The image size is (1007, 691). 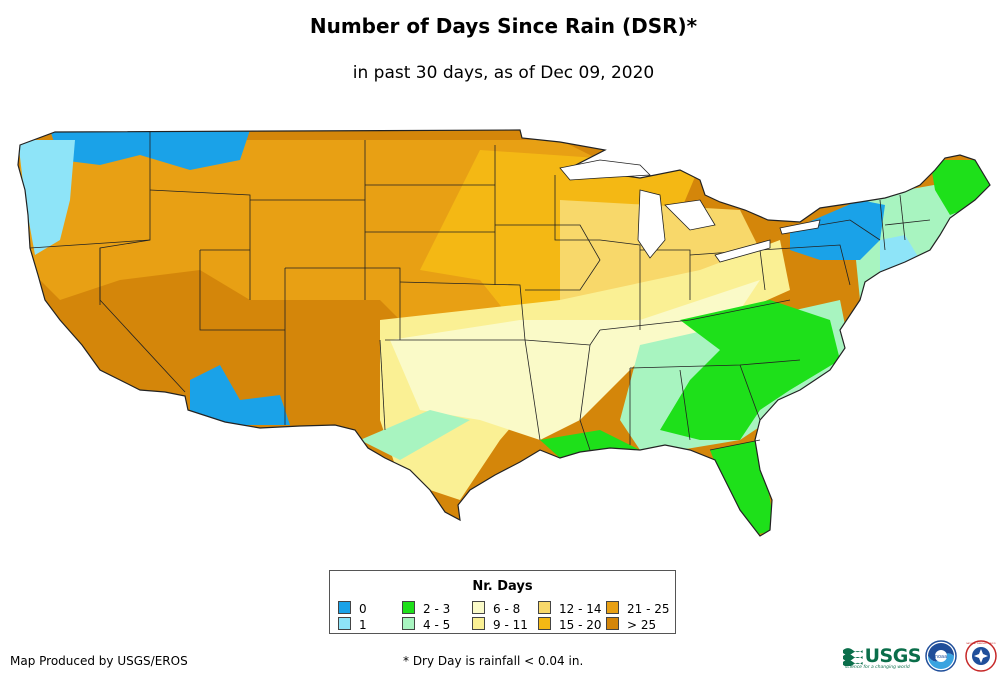 What do you see at coordinates (510, 625) in the screenshot?
I see `legend-label: 9 - 11` at bounding box center [510, 625].